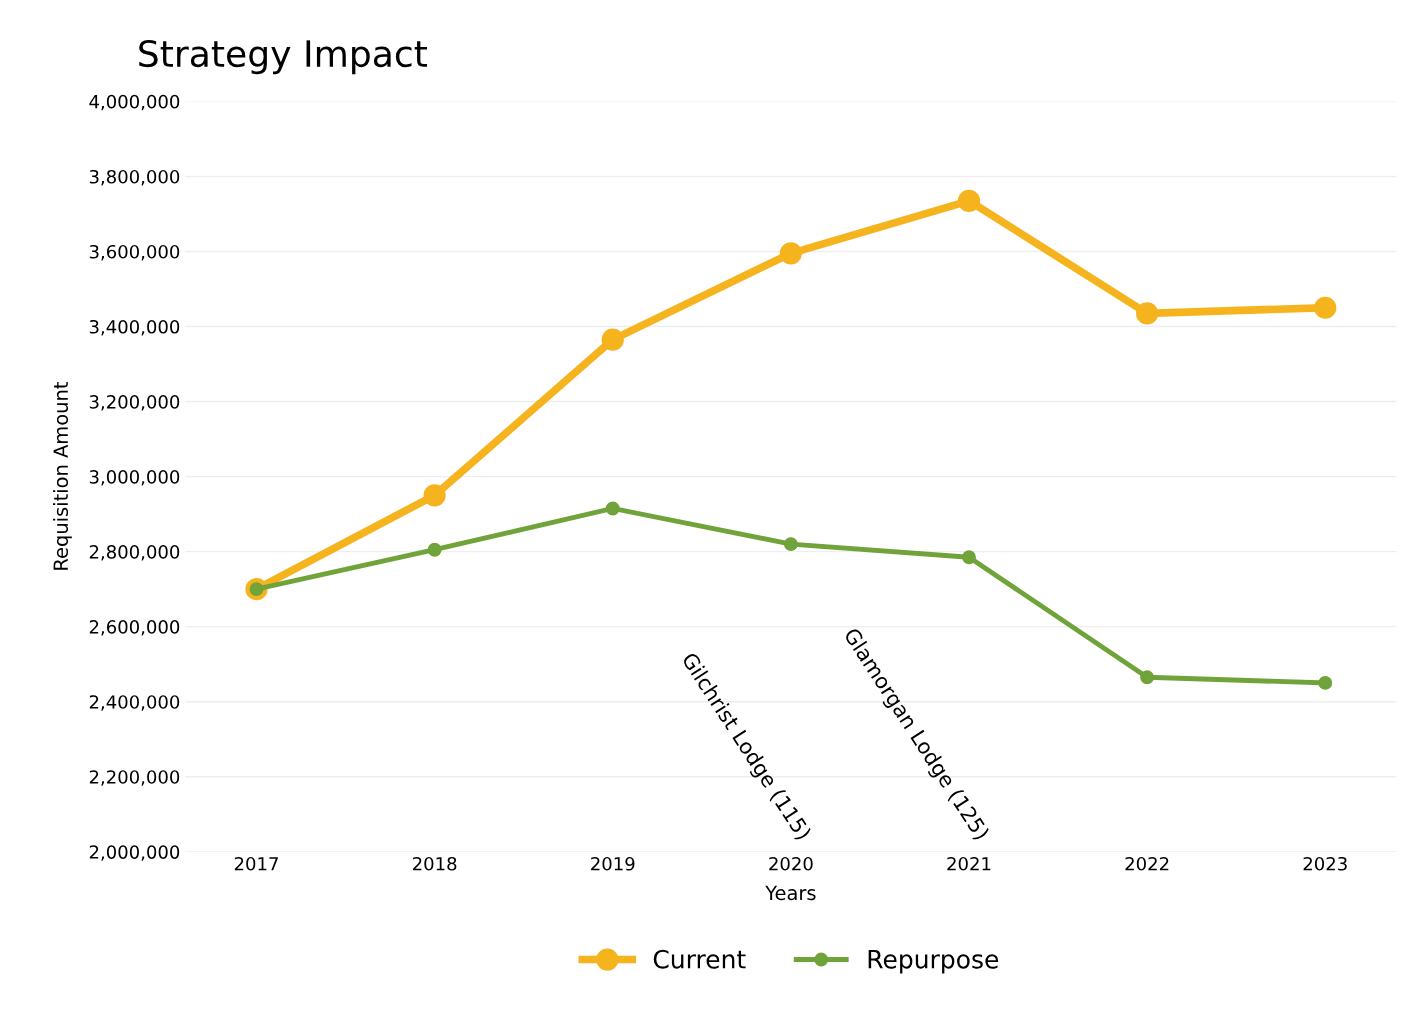 The image size is (1425, 1014). What do you see at coordinates (134, 177) in the screenshot?
I see `y-tick-label: 3,800,000` at bounding box center [134, 177].